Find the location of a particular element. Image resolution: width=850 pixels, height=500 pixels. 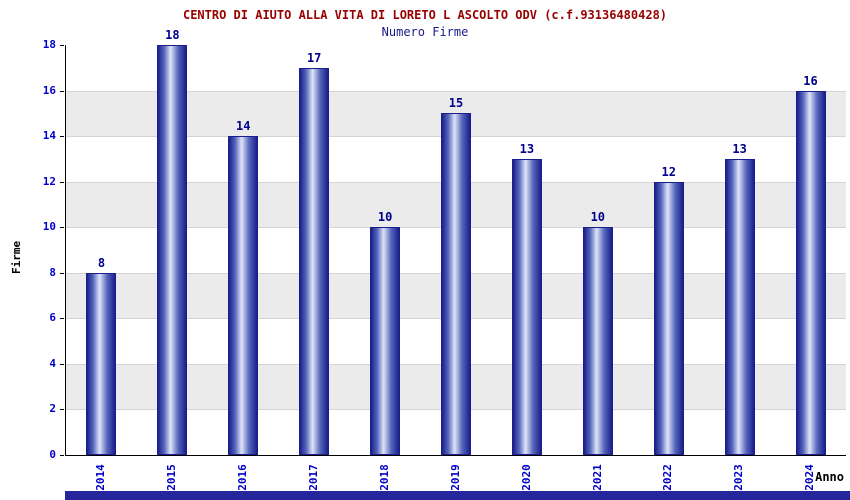

grid-band is located at coordinates (456, 68).